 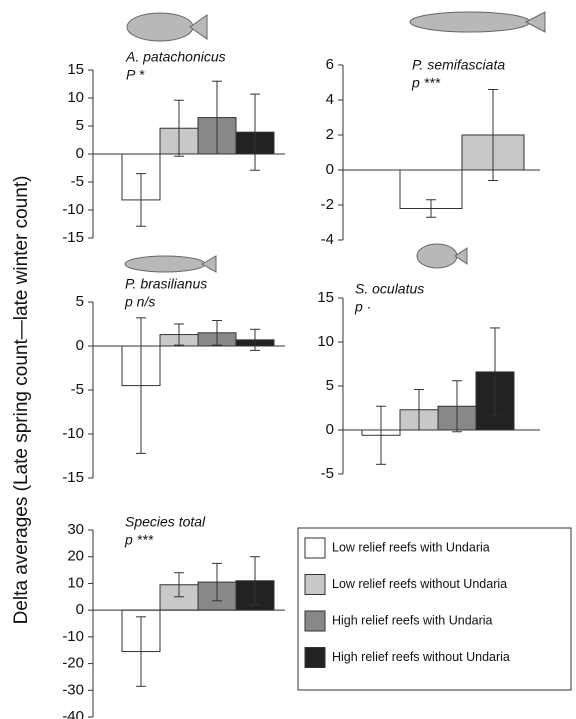 I want to click on panel-subtitle: p n/s, so click(x=139, y=302).